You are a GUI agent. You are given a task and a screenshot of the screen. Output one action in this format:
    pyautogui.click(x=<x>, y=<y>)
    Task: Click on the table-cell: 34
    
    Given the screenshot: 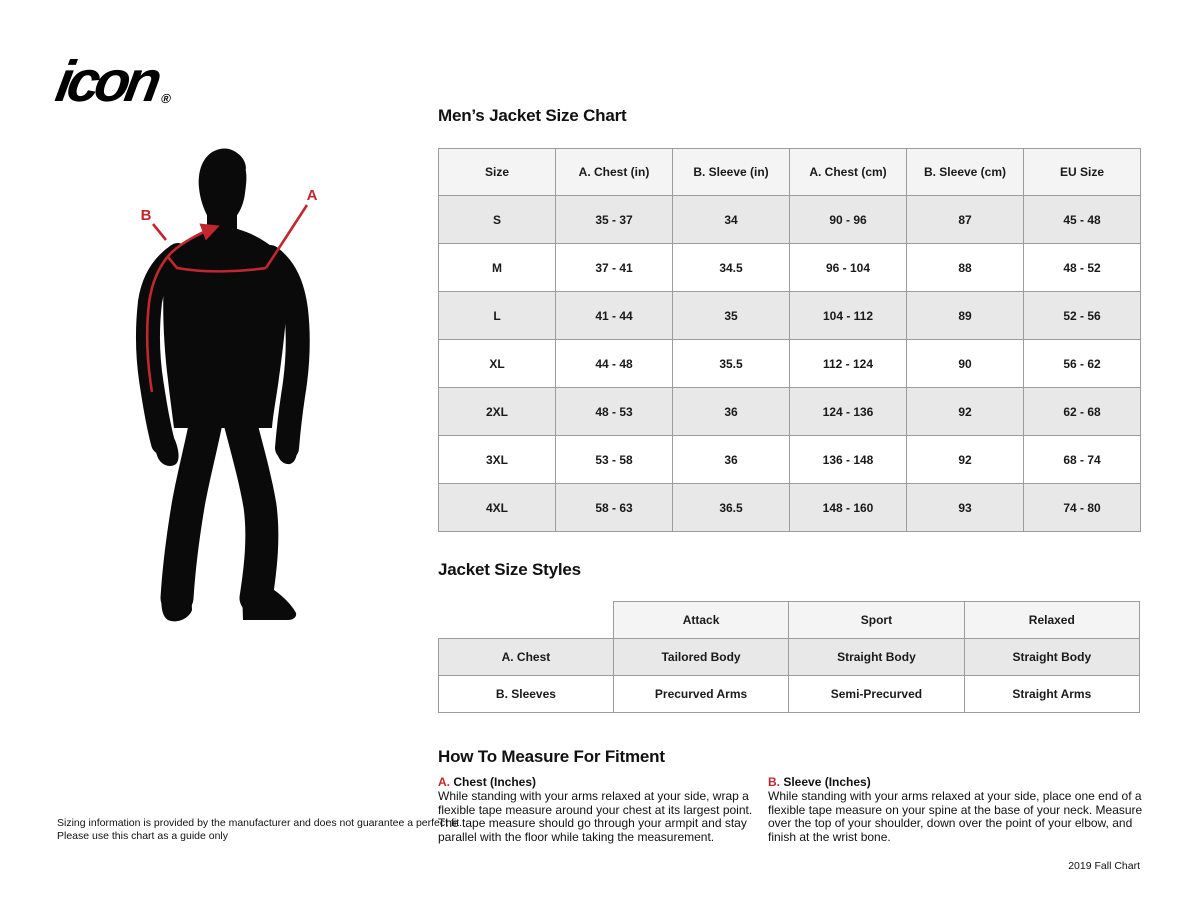 What is the action you would take?
    pyautogui.click(x=731, y=219)
    